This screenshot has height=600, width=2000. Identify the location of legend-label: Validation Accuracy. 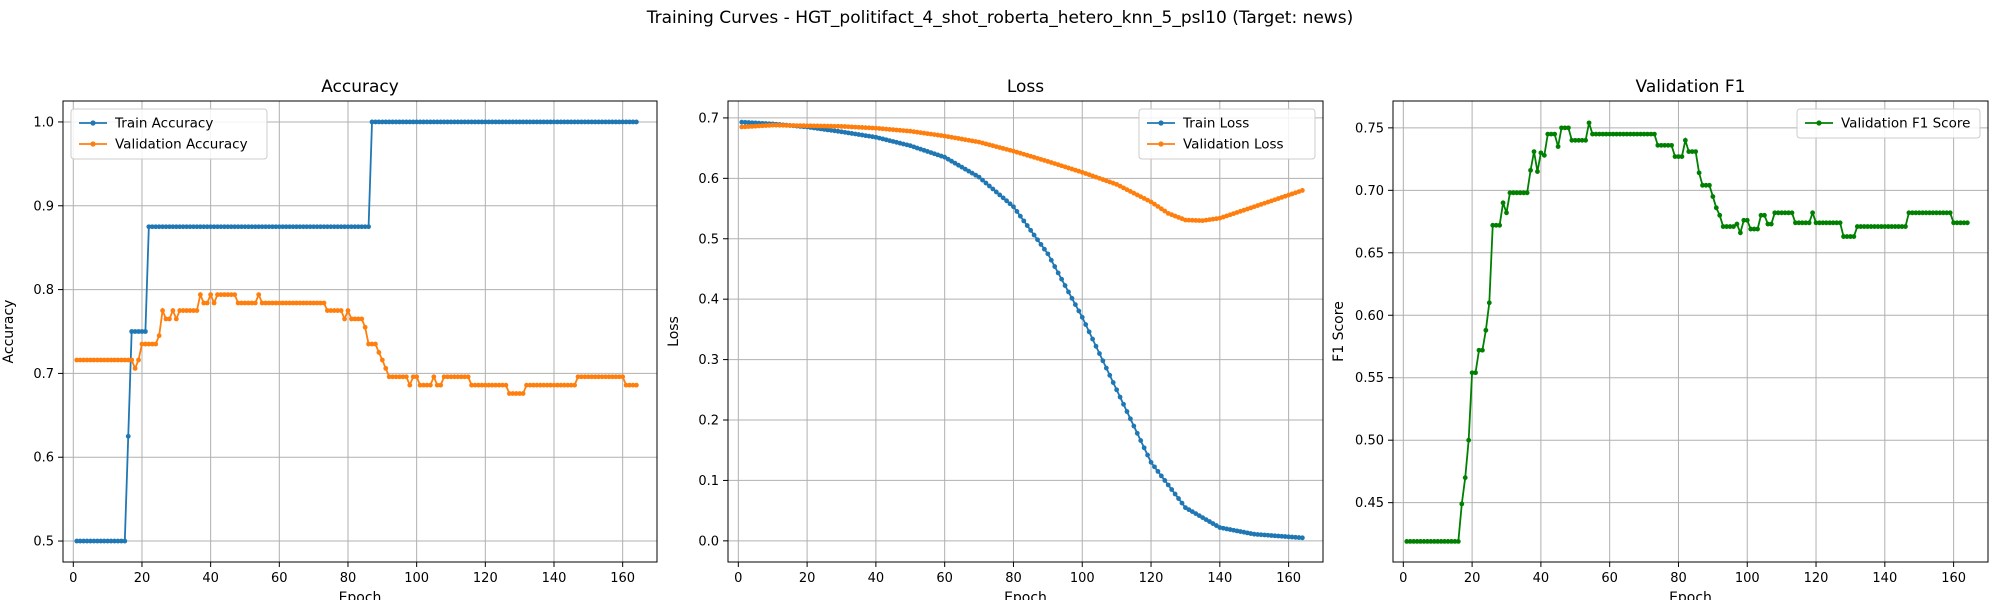
(181, 145).